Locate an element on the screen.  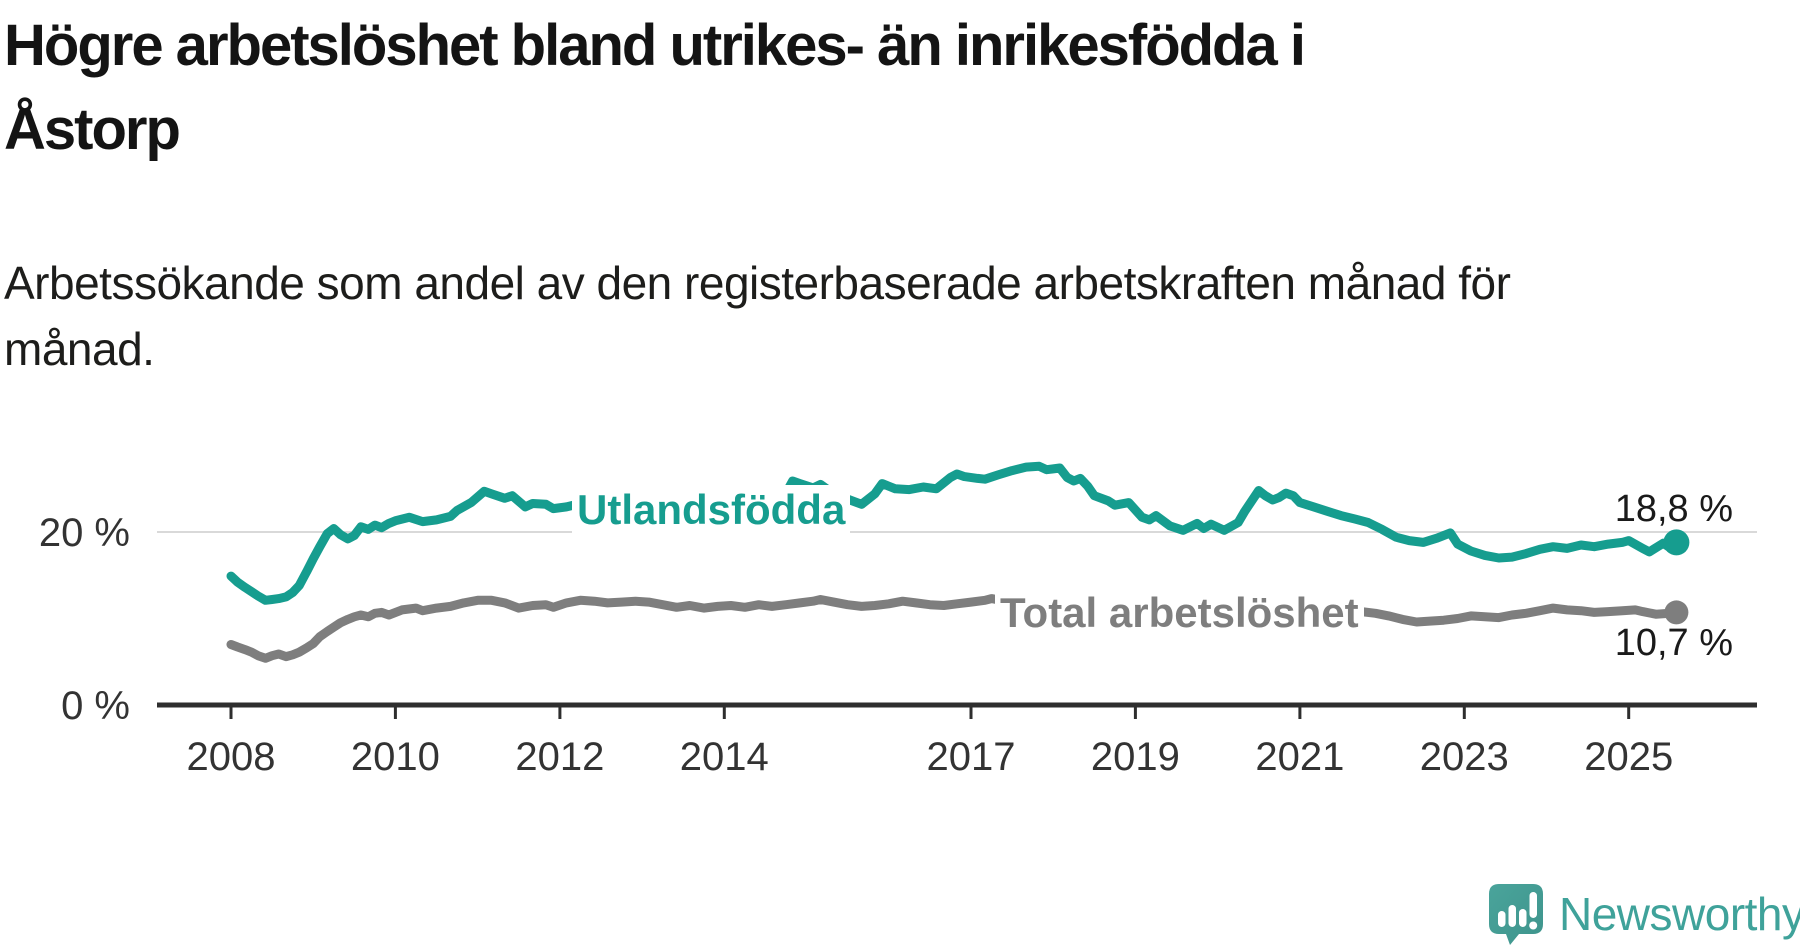
end-value-label-utlandsfodda: 18,8 % is located at coordinates (1673, 509).